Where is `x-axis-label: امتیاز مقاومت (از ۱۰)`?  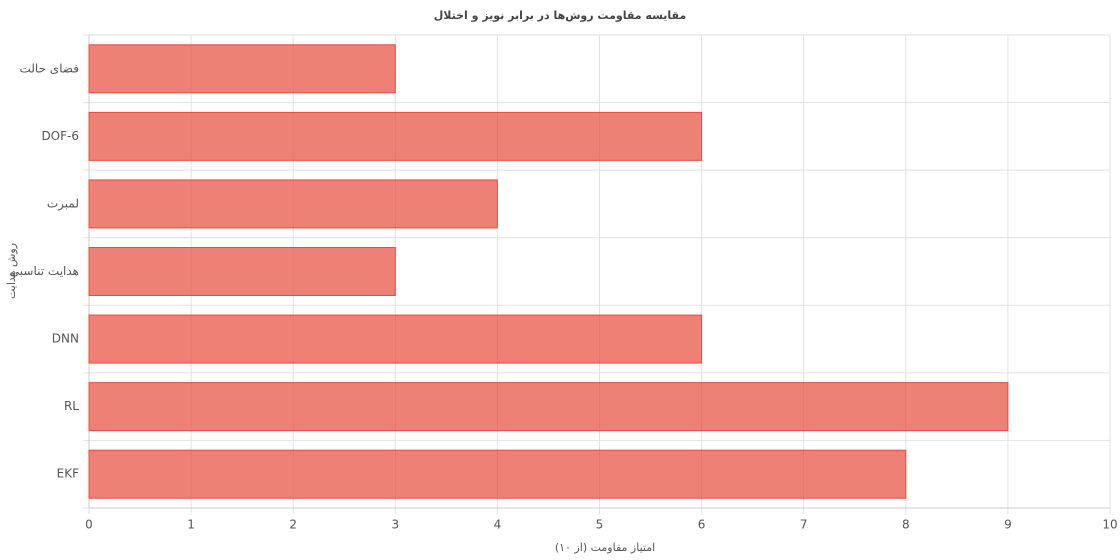 x-axis-label: امتیاز مقاومت (از ۱۰) is located at coordinates (605, 547).